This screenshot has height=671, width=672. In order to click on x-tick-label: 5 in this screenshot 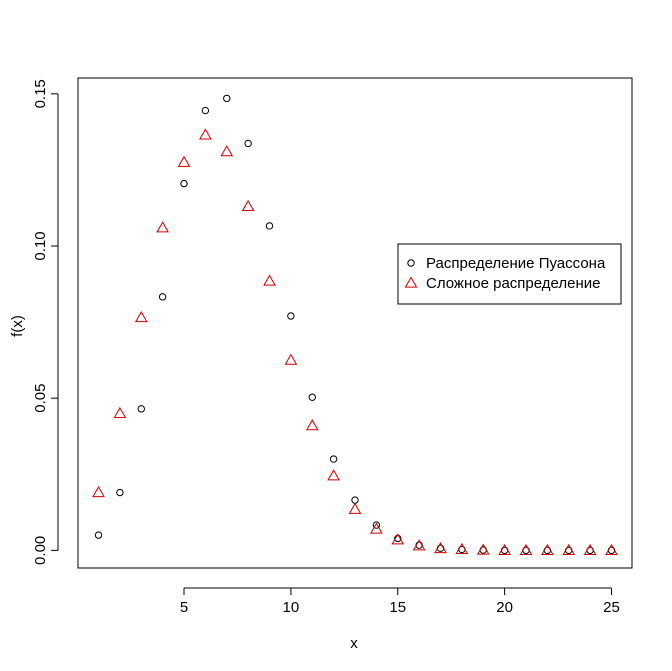, I will do `click(184, 607)`.